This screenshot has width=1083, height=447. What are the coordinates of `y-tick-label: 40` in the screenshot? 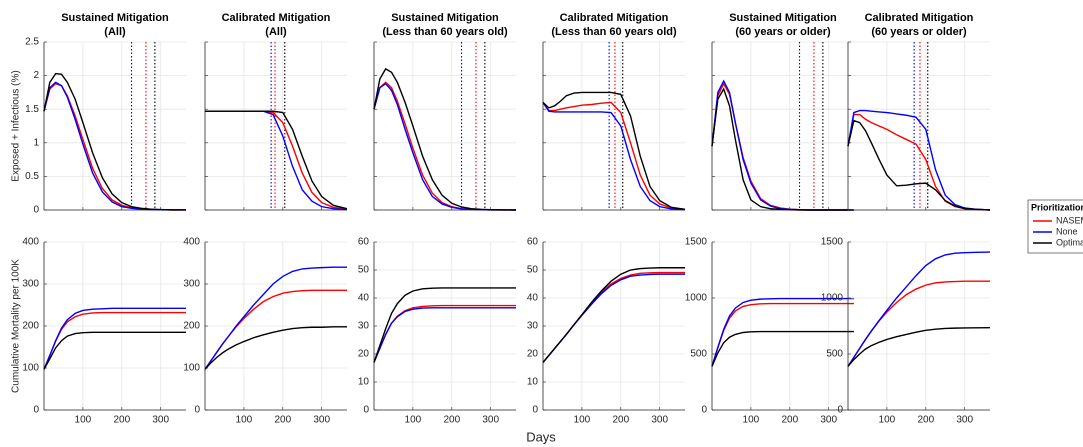 It's located at (364, 298).